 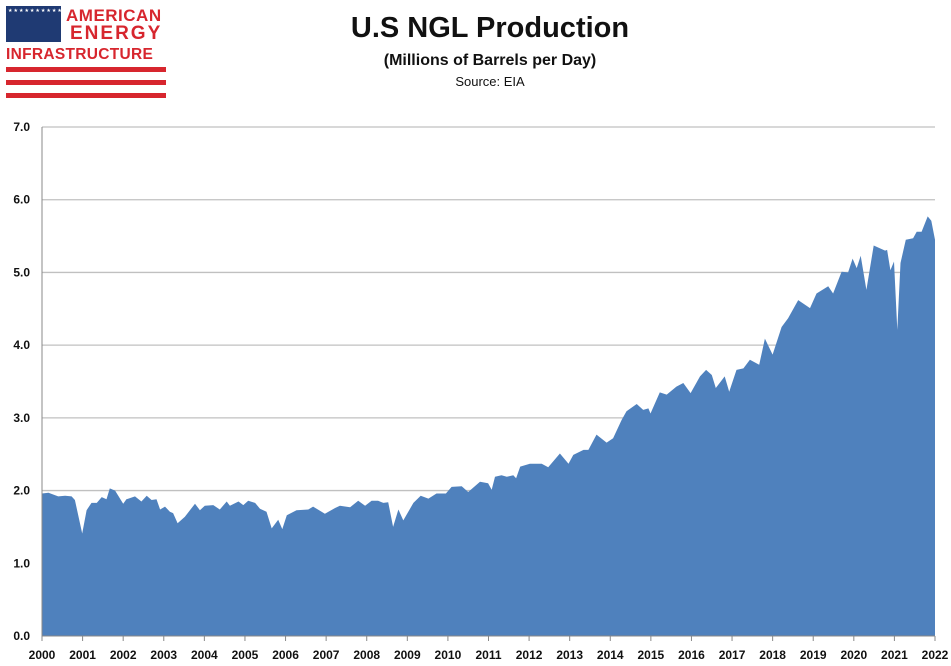 I want to click on x-tick-label: 2009, so click(x=407, y=655).